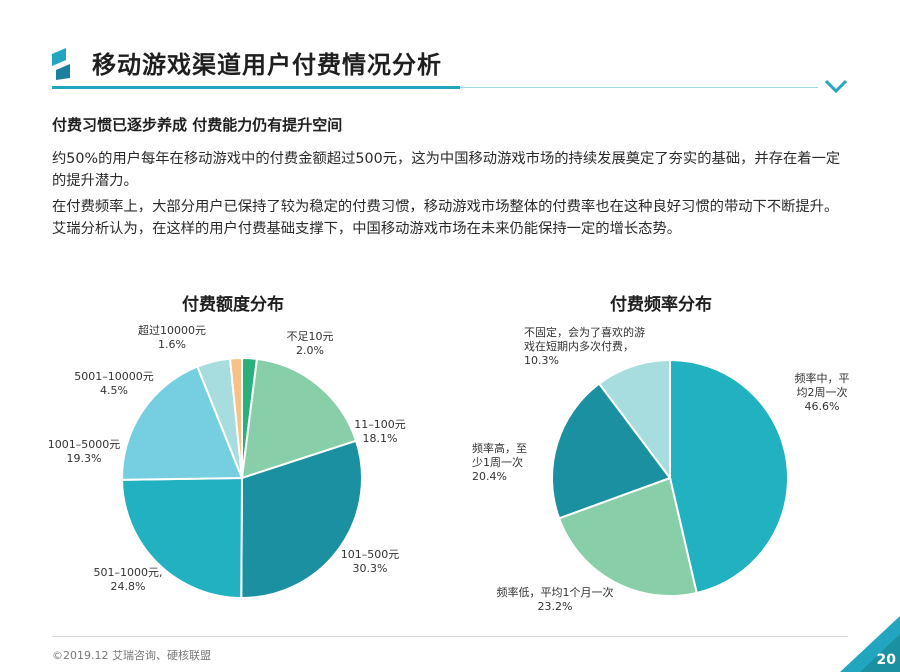  Describe the element at coordinates (233, 305) in the screenshot. I see `chart-title-amount: 付费额度分布` at that location.